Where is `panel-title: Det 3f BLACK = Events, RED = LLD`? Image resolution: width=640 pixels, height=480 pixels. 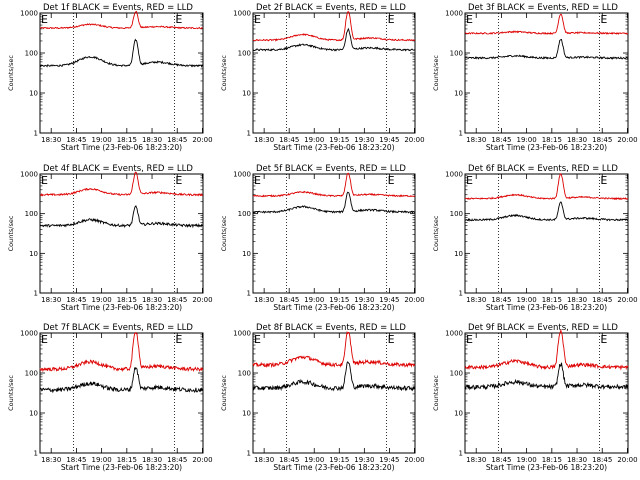 panel-title: Det 3f BLACK = Events, RED = LLD is located at coordinates (543, 8).